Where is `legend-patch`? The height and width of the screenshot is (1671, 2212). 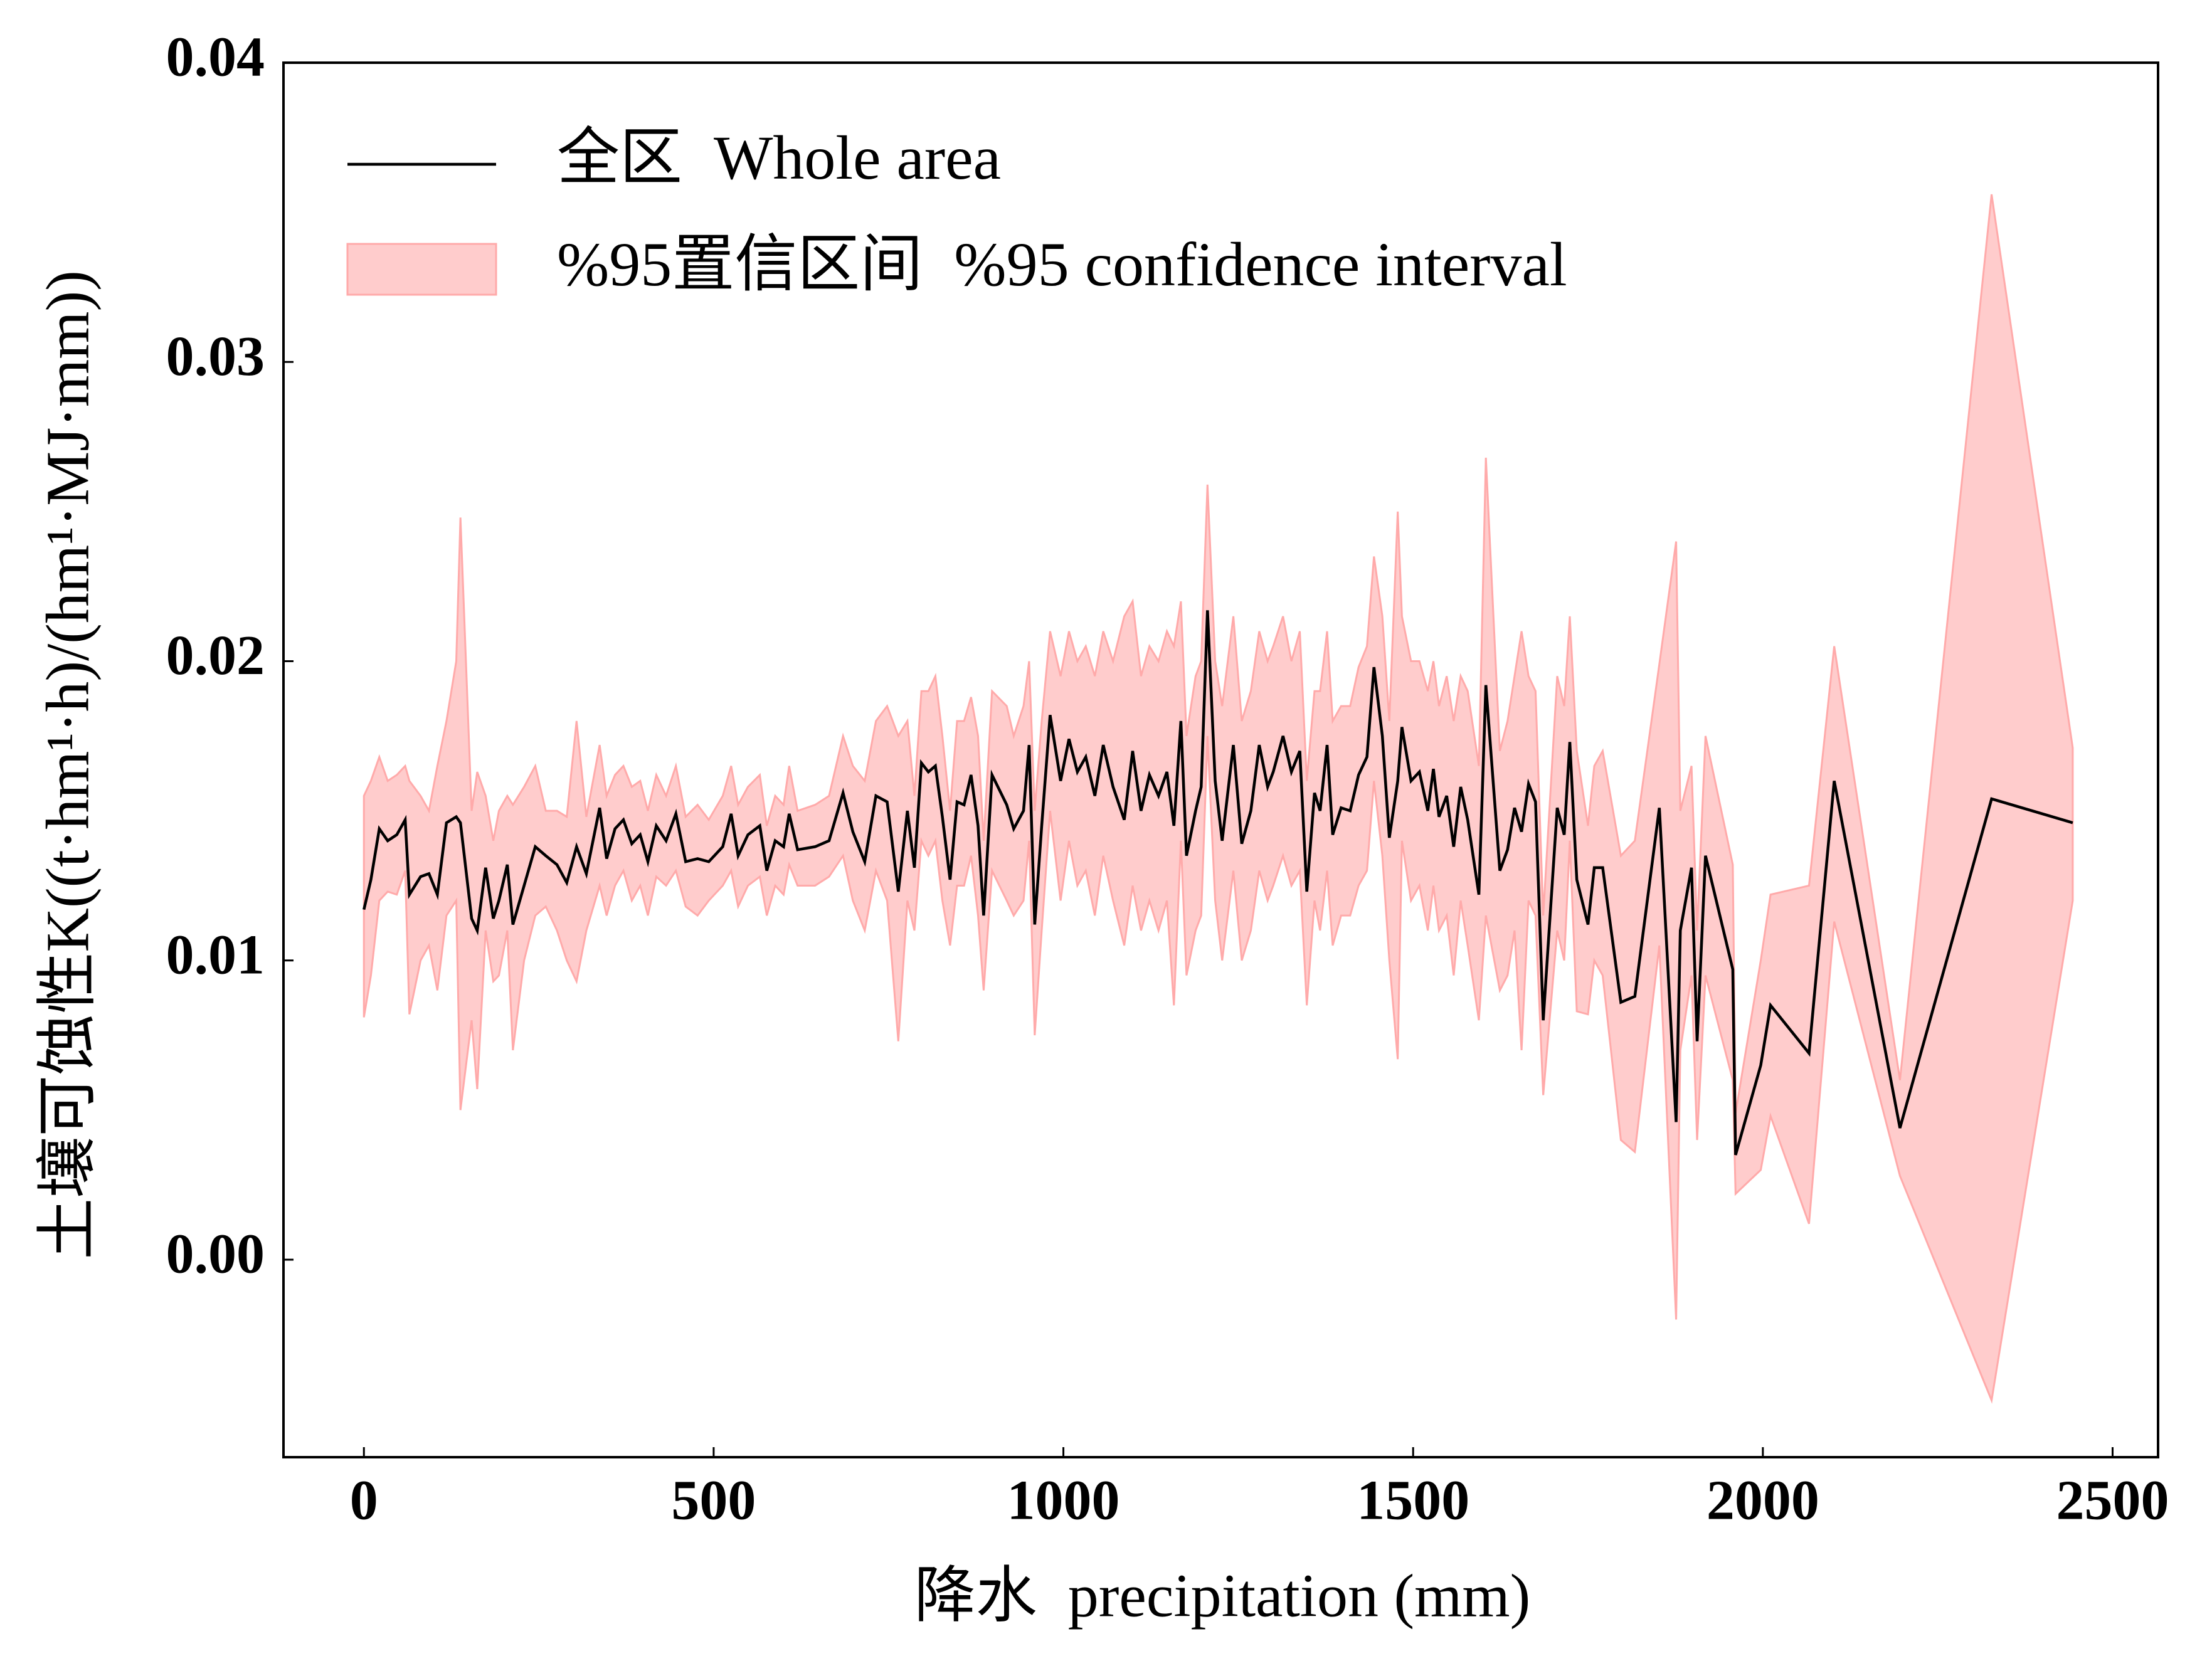
legend-patch is located at coordinates (421, 269).